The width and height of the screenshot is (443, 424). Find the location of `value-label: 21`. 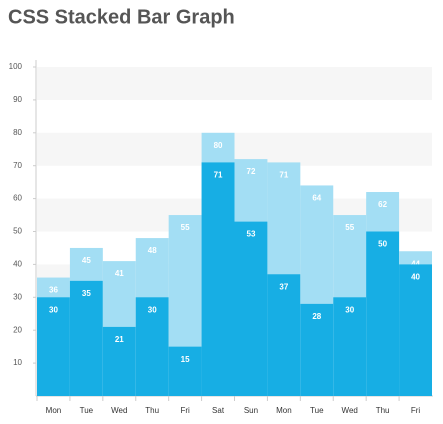

value-label: 21 is located at coordinates (119, 339).